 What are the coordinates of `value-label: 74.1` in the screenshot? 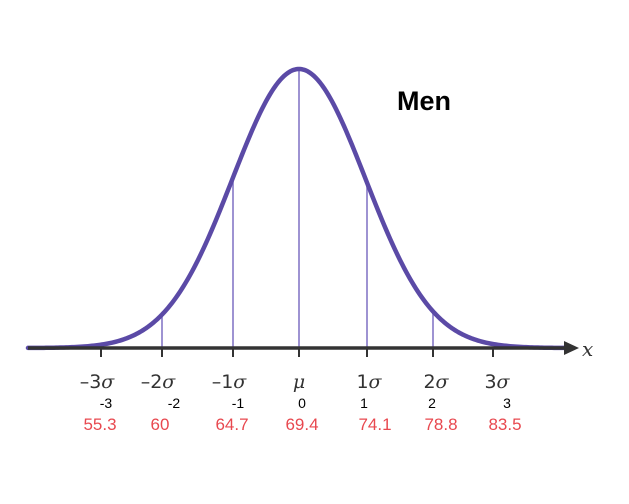 It's located at (374, 424).